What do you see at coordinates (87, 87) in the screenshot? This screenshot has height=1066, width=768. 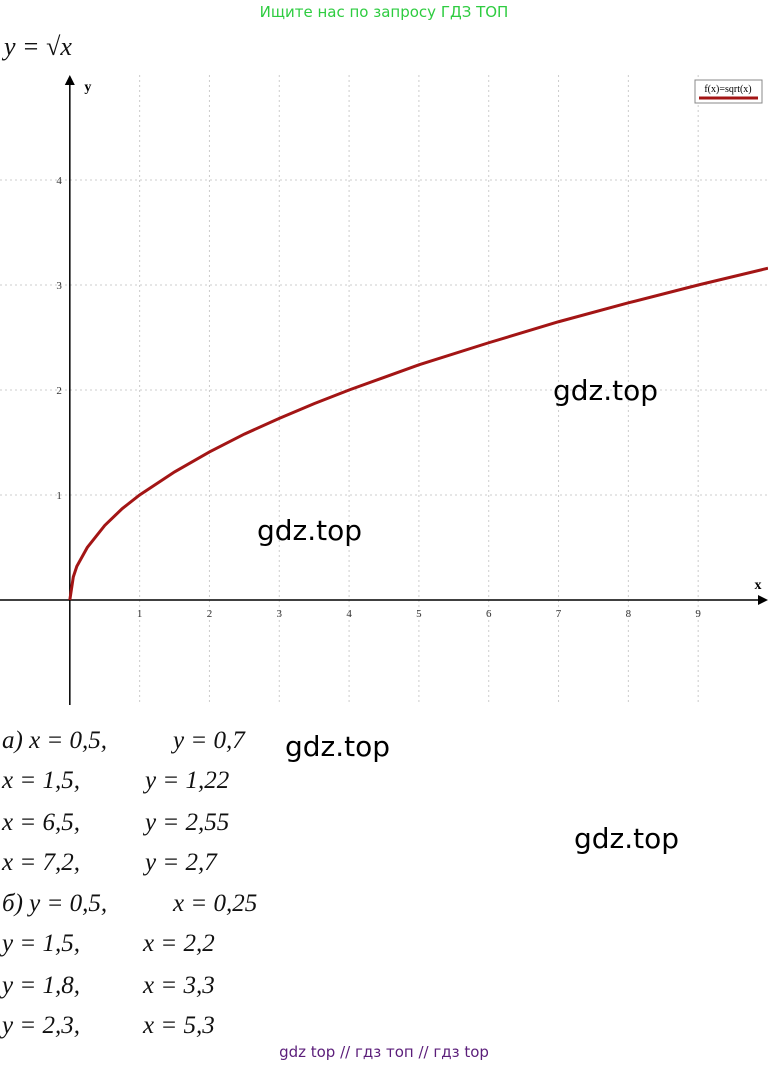 I see `y-axis-label: y` at bounding box center [87, 87].